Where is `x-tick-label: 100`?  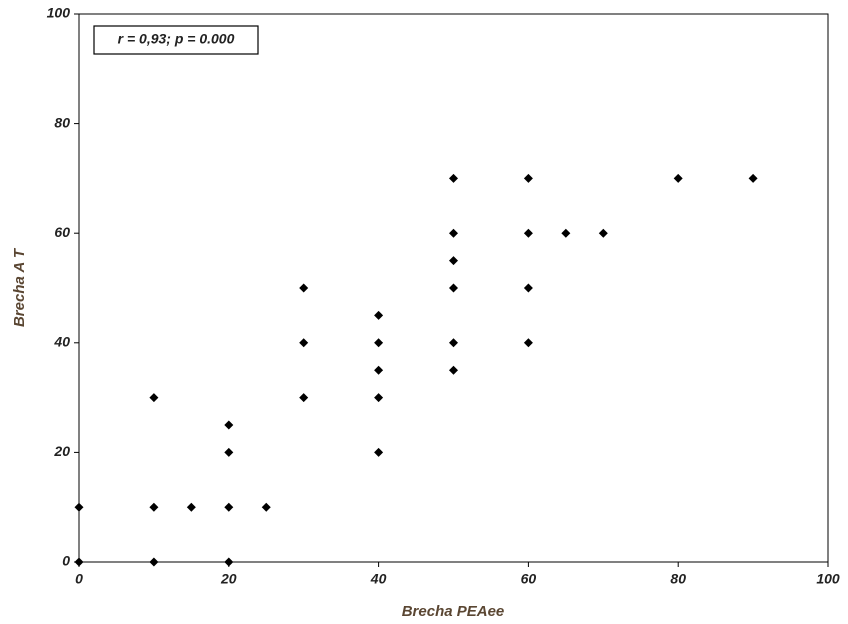 x-tick-label: 100 is located at coordinates (828, 579).